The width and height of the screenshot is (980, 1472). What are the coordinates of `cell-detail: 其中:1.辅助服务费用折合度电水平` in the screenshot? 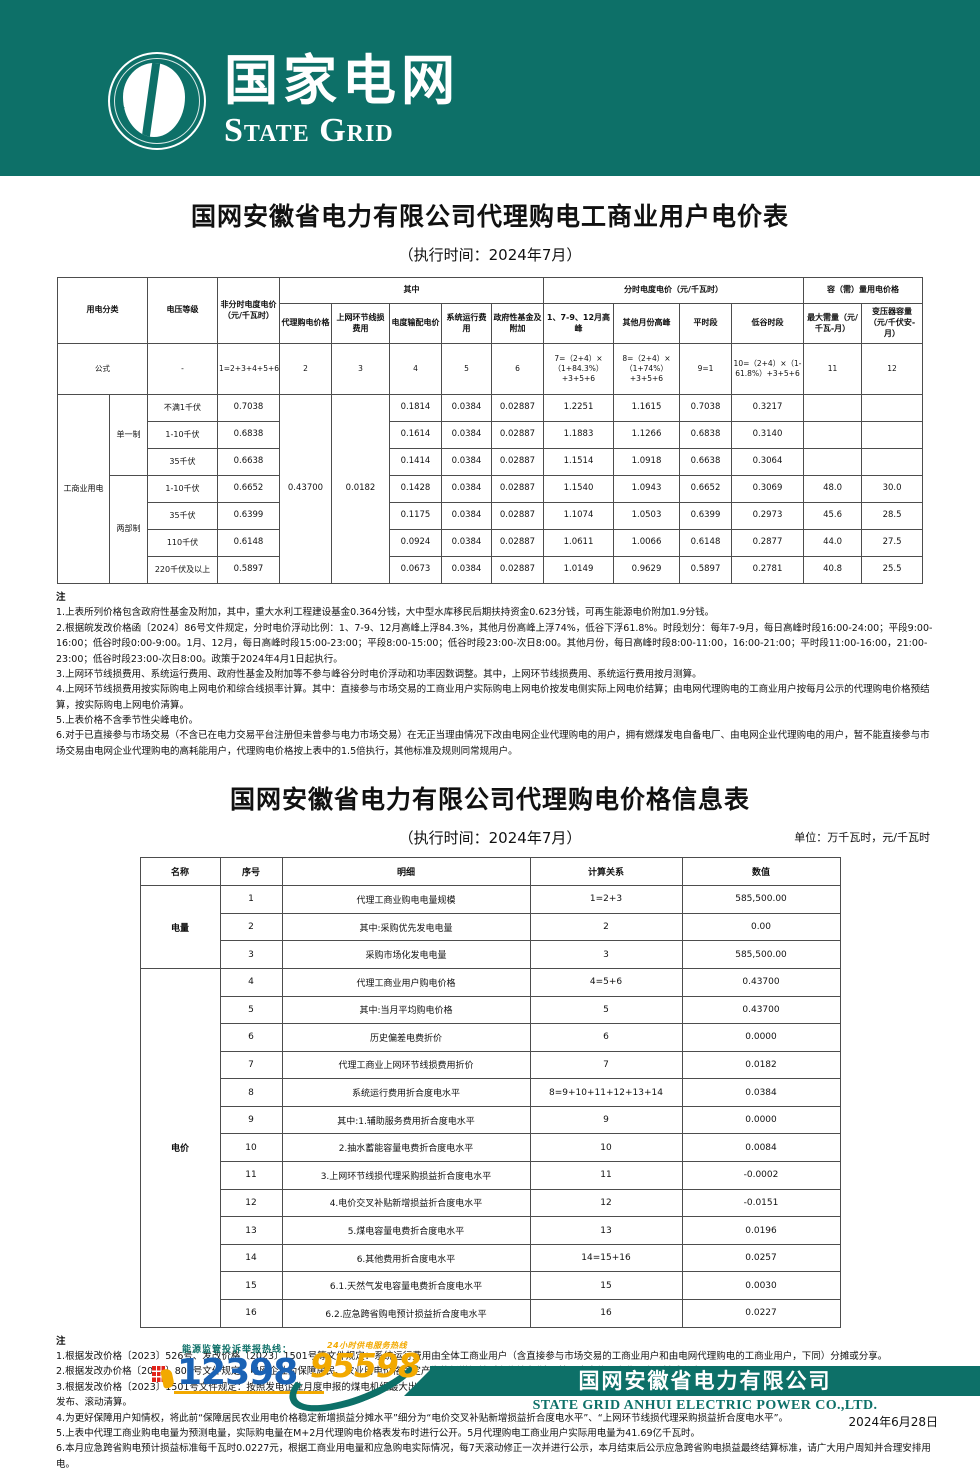 It's located at (406, 1120).